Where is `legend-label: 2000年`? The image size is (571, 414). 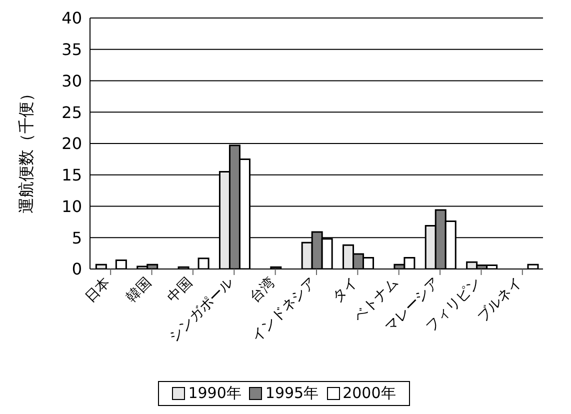
legend-label: 2000年 is located at coordinates (369, 393).